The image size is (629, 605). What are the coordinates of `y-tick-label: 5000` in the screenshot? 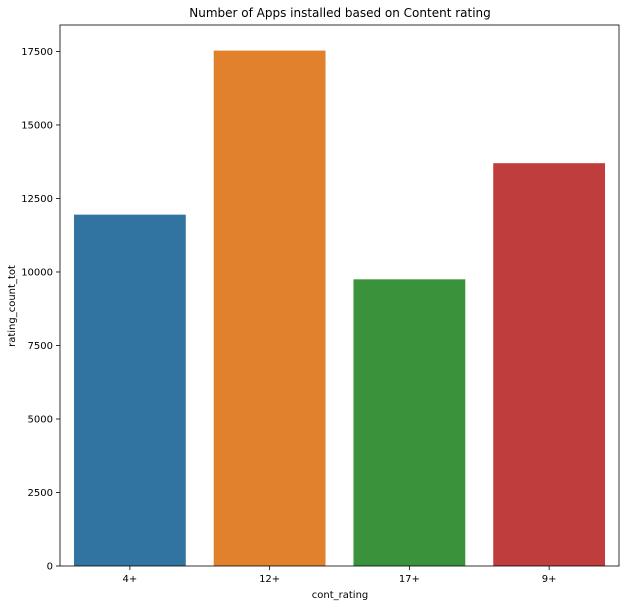 It's located at (40, 419).